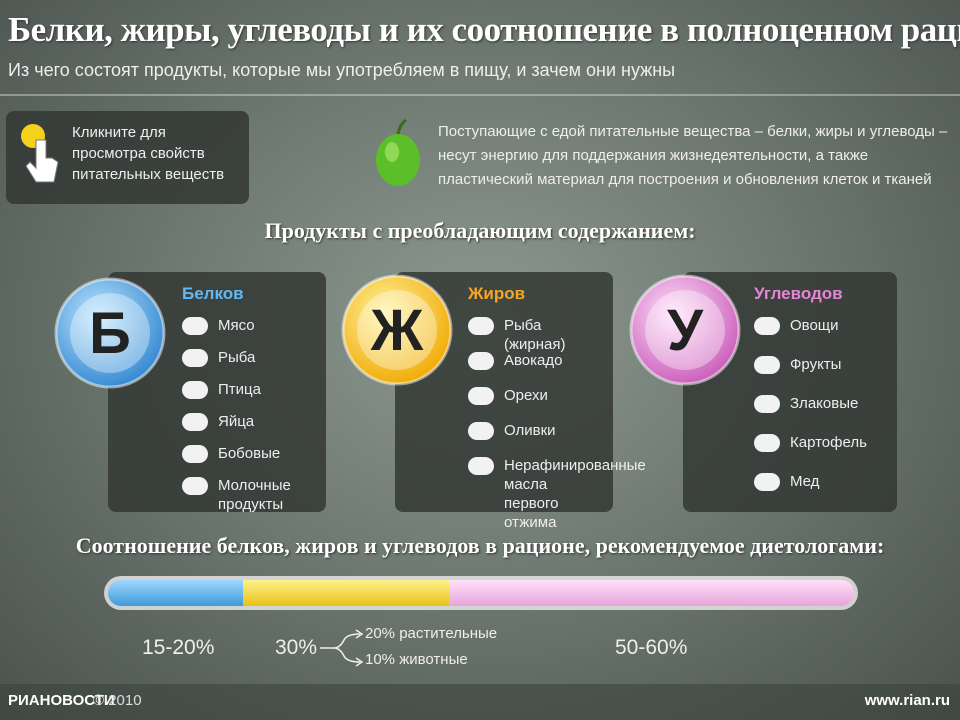  What do you see at coordinates (481, 593) in the screenshot?
I see `ratio-bar` at bounding box center [481, 593].